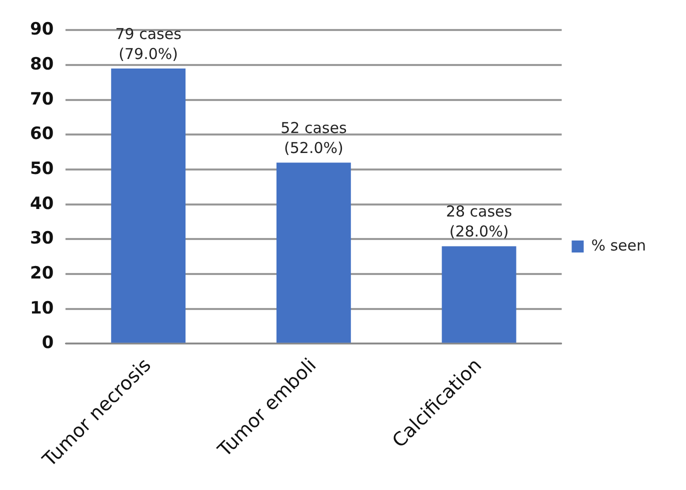 The width and height of the screenshot is (686, 490). I want to click on data-label: 79 cases (79.0%), so click(148, 43).